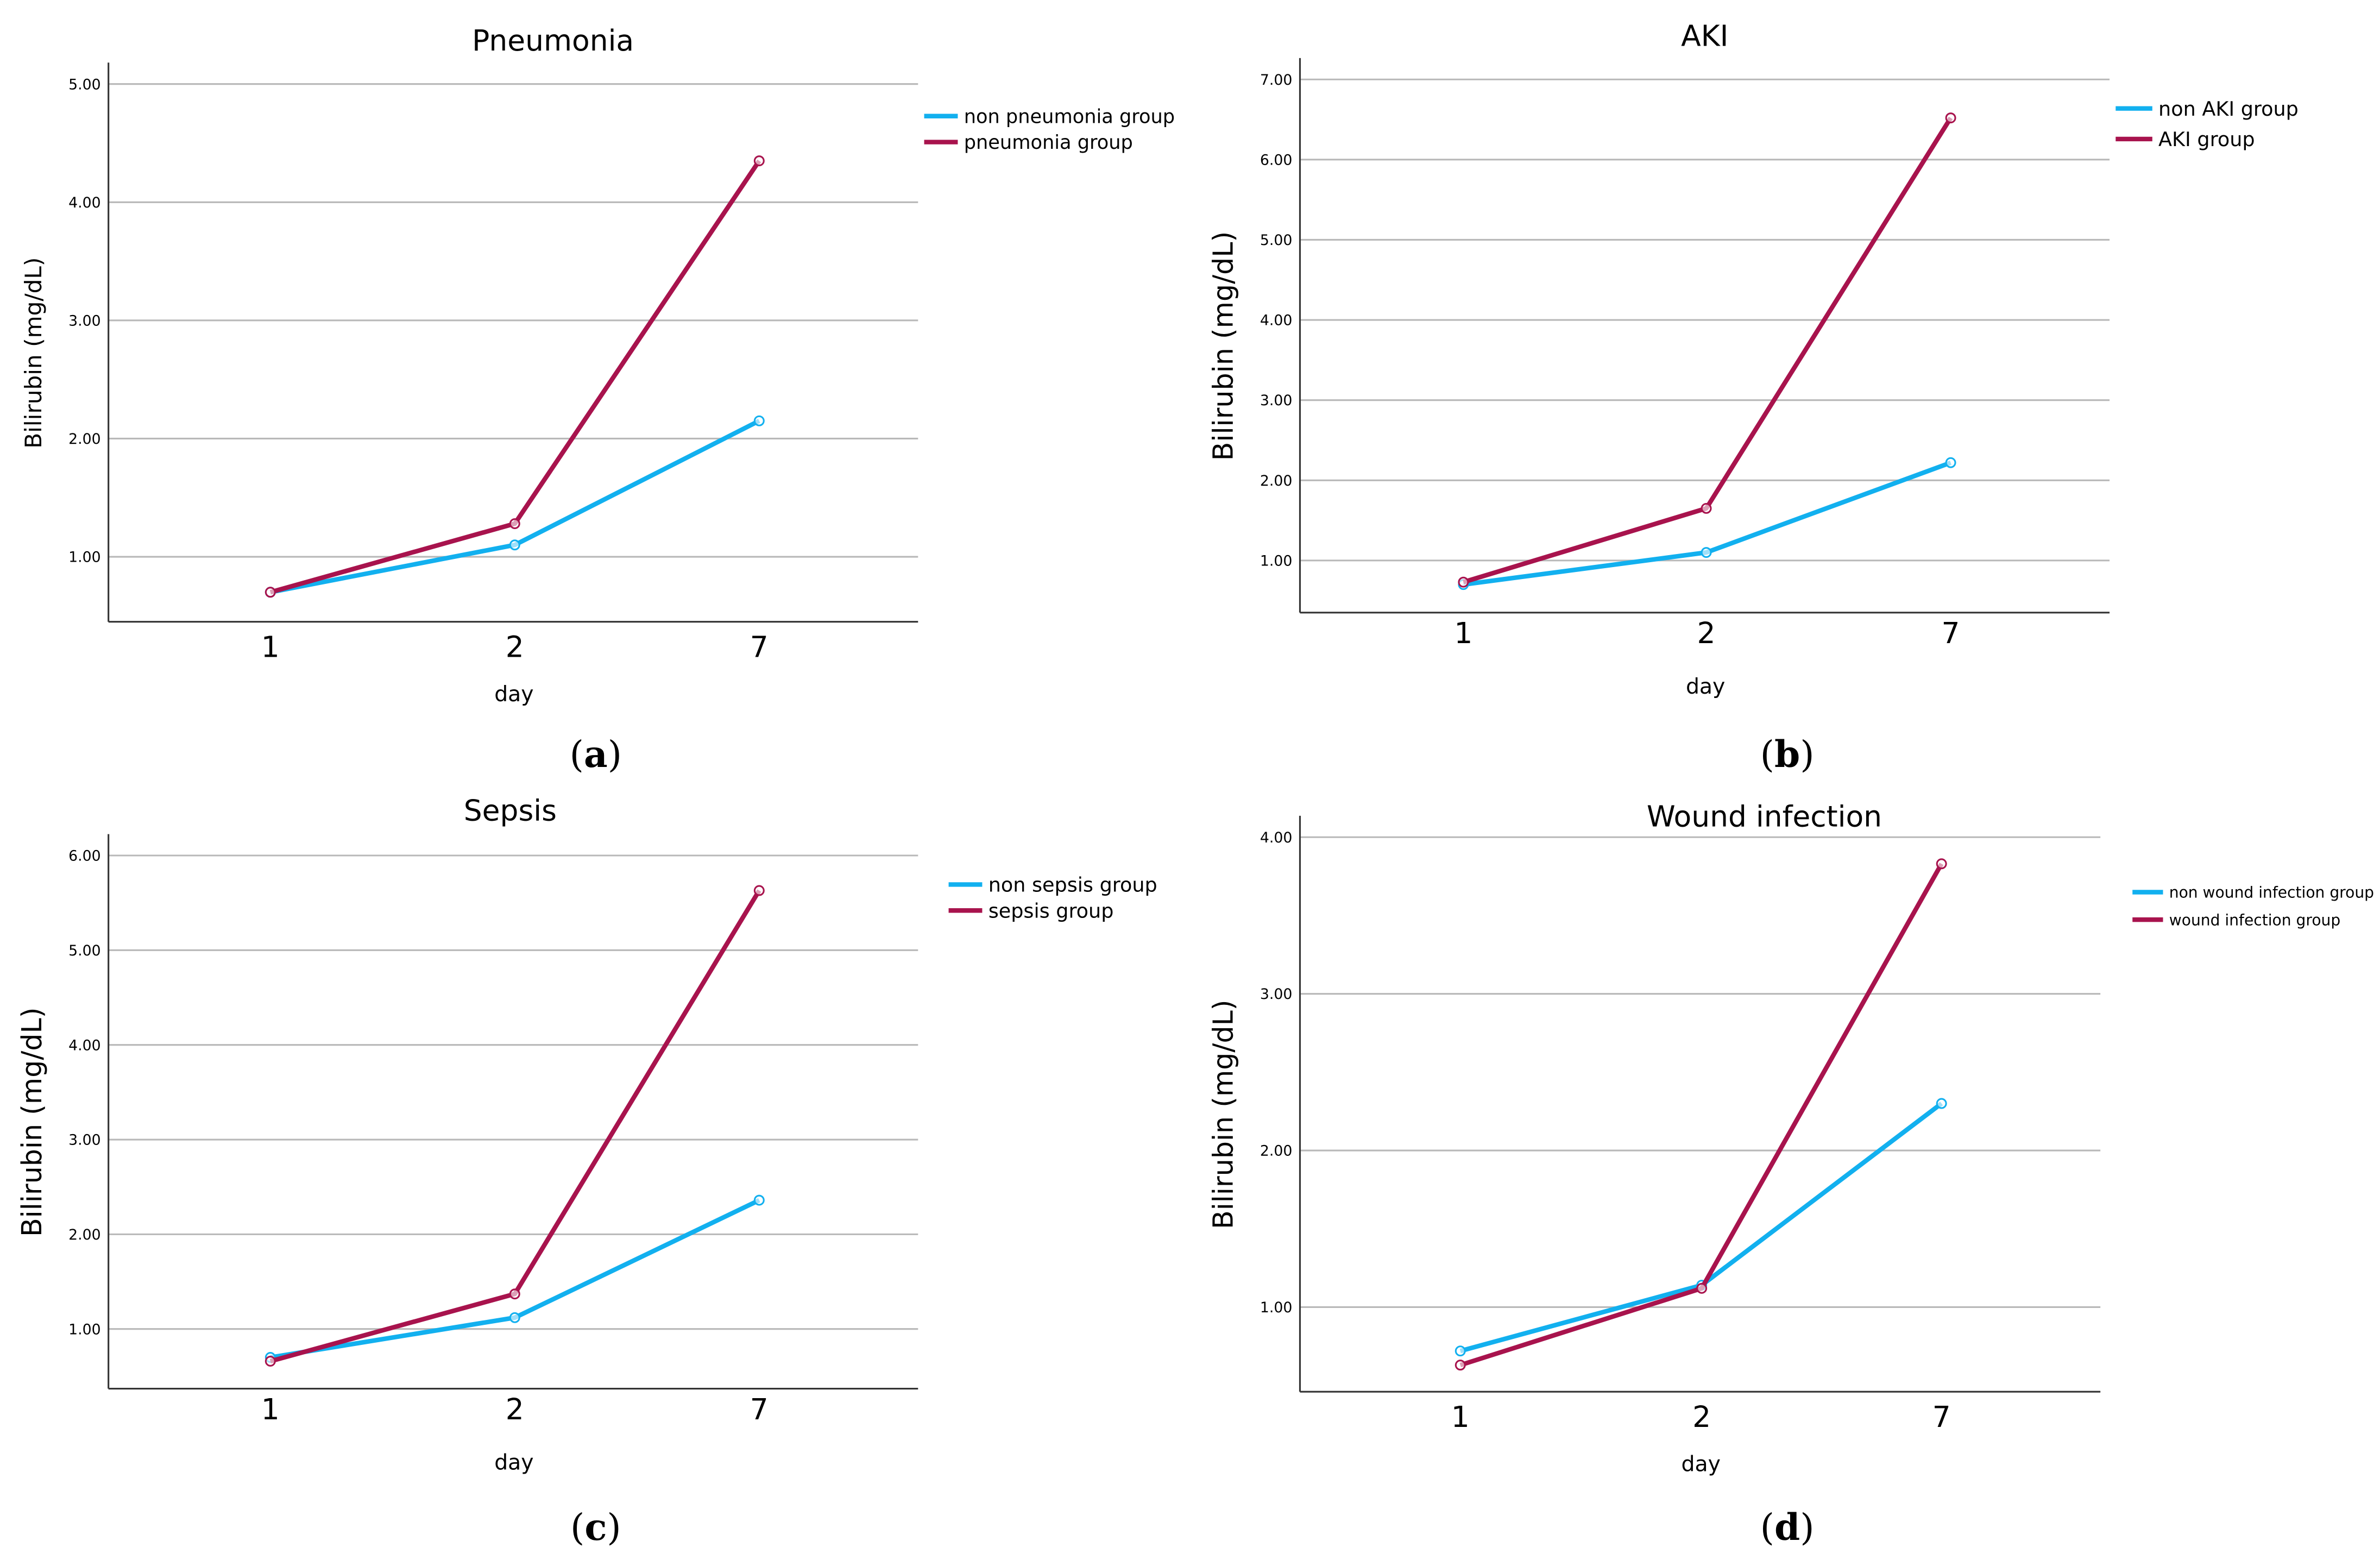 This screenshot has height=1560, width=2380. What do you see at coordinates (1069, 116) in the screenshot?
I see `legend-label: non pneumonia group` at bounding box center [1069, 116].